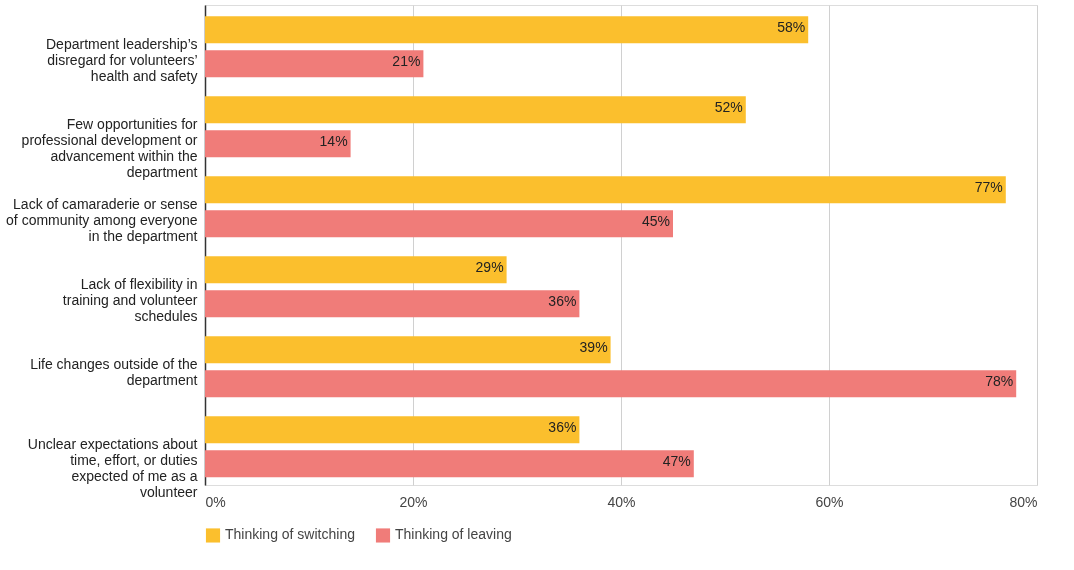 The width and height of the screenshot is (1074, 570). What do you see at coordinates (290, 534) in the screenshot?
I see `legend-label: Thinking of switching` at bounding box center [290, 534].